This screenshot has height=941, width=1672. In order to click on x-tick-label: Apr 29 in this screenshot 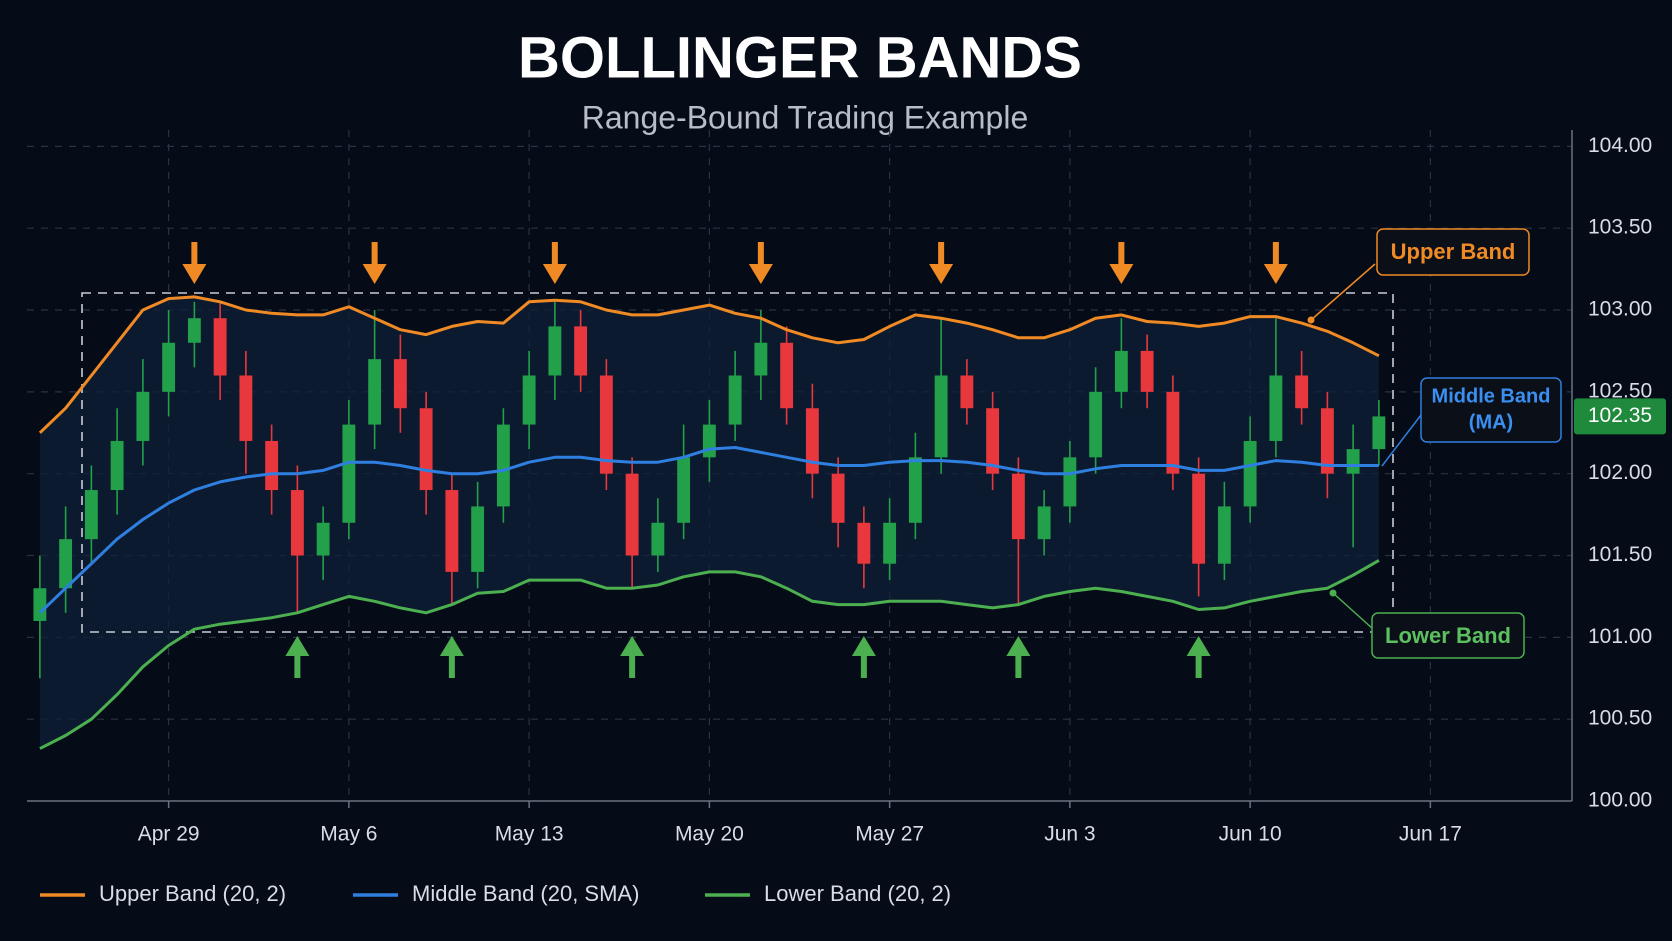, I will do `click(169, 834)`.